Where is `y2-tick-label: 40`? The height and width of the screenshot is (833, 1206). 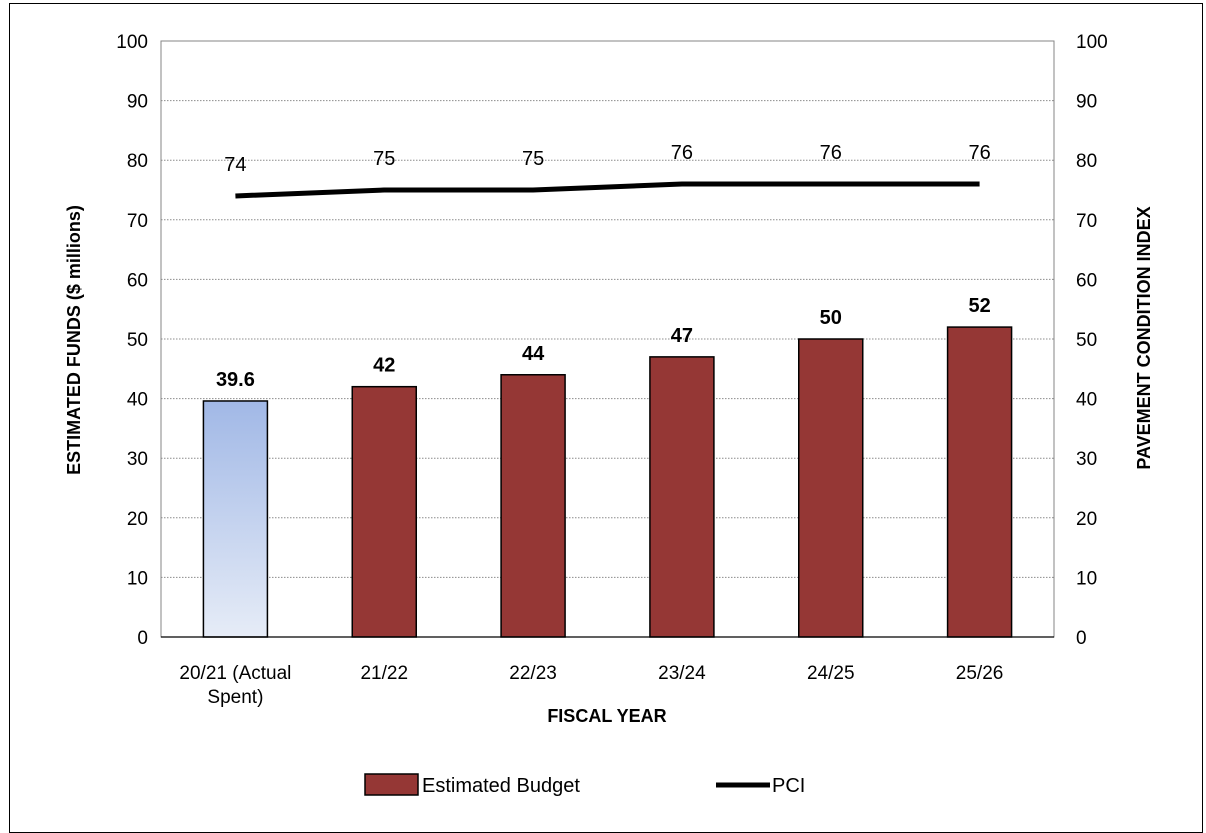 y2-tick-label: 40 is located at coordinates (1086, 400).